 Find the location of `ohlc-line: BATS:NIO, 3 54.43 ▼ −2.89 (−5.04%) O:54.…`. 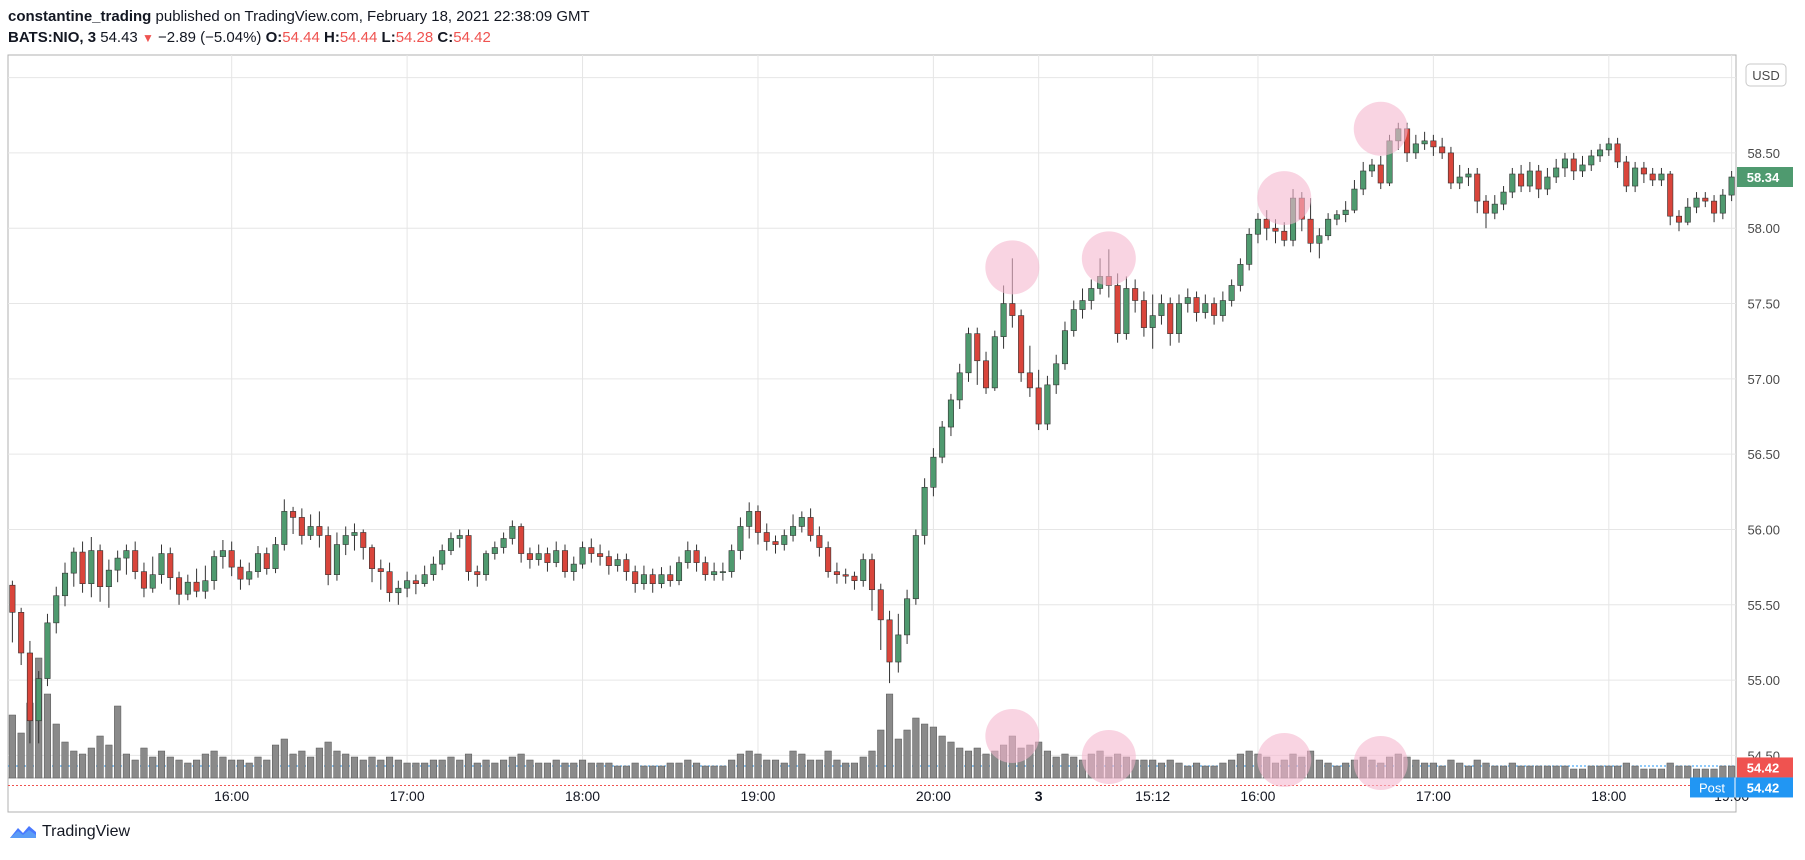

ohlc-line: BATS:NIO, 3 54.43 ▼ −2.89 (−5.04%) O:54.… is located at coordinates (299, 38).